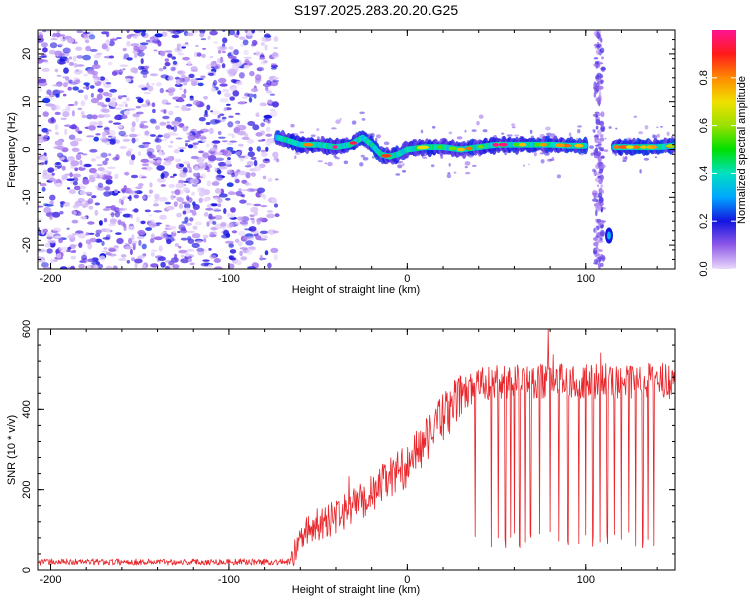  Describe the element at coordinates (229, 580) in the screenshot. I see `x-tick-label: -100` at that location.